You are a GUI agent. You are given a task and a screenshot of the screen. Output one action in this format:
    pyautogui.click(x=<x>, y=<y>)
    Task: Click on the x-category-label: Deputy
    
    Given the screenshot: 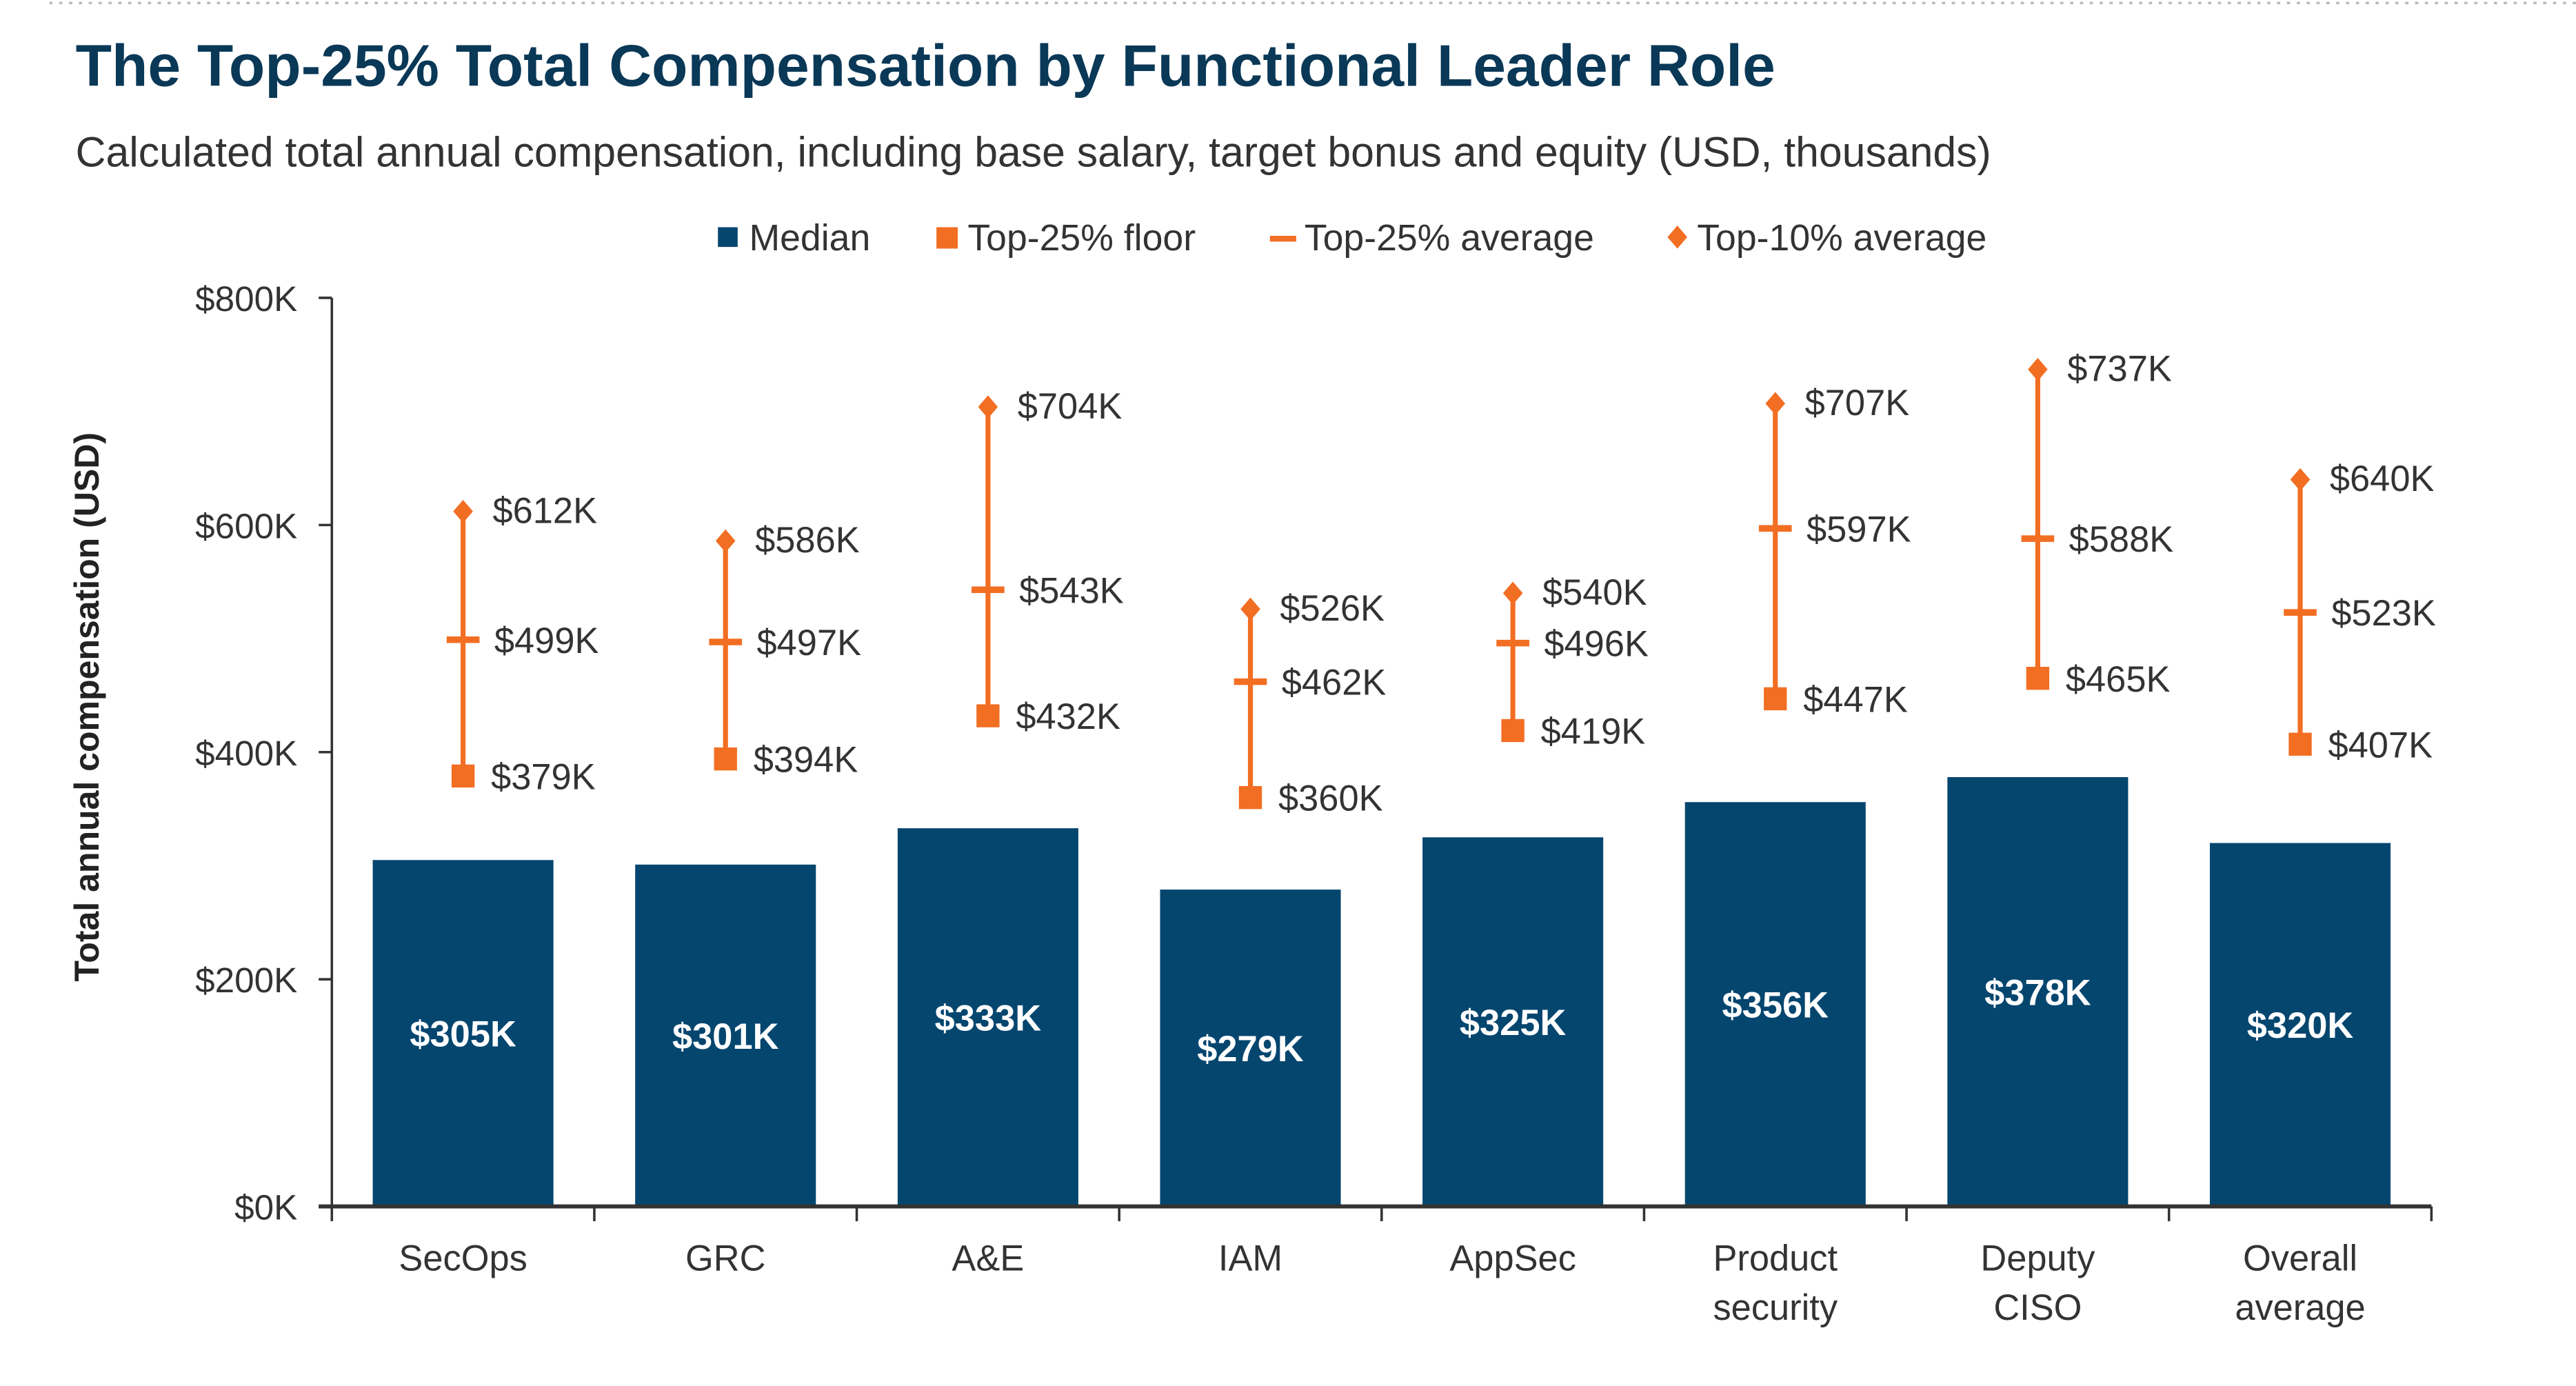 What is the action you would take?
    pyautogui.click(x=2037, y=1259)
    